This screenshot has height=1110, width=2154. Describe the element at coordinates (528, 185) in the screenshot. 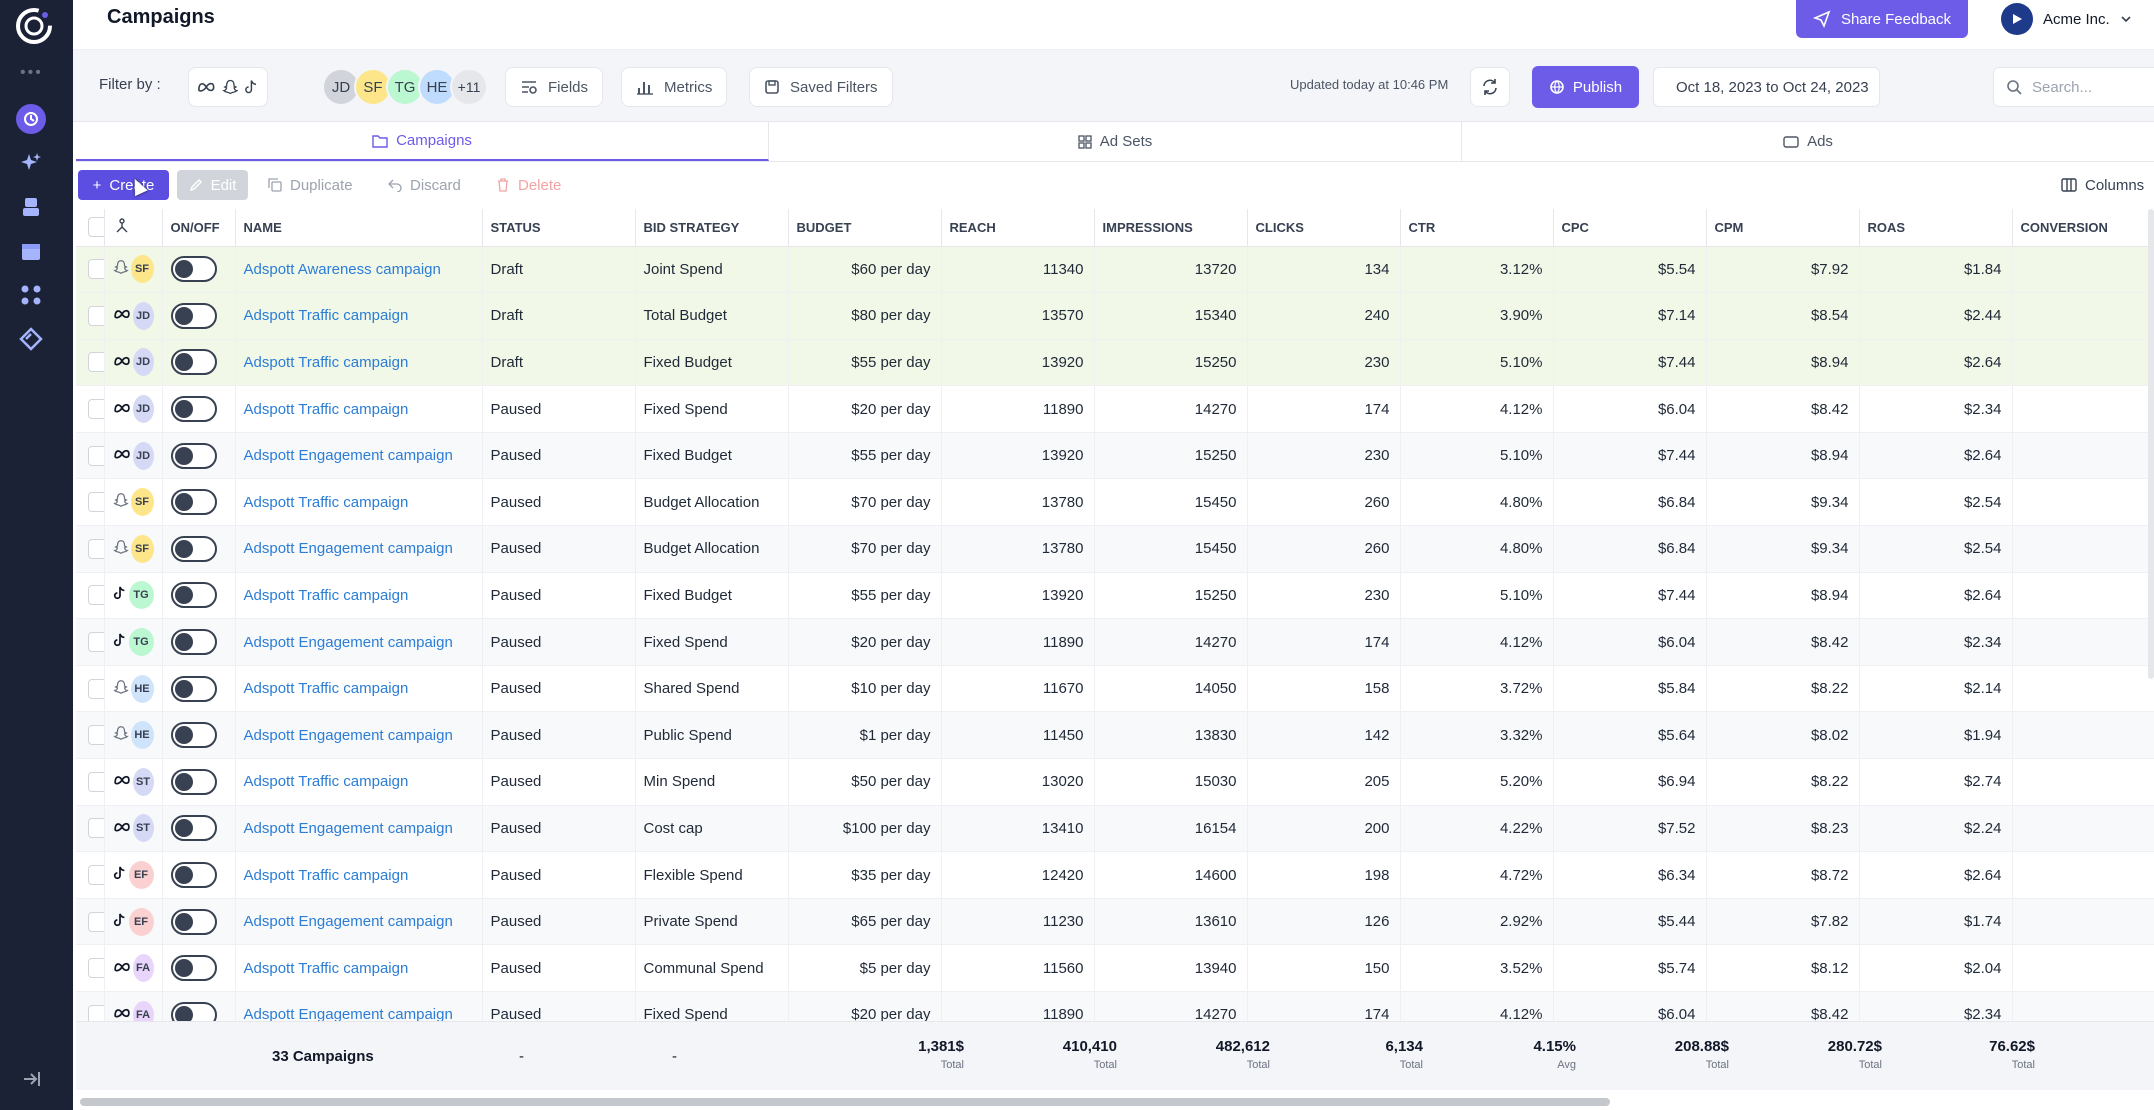

I see `delete-button: Delete` at that location.